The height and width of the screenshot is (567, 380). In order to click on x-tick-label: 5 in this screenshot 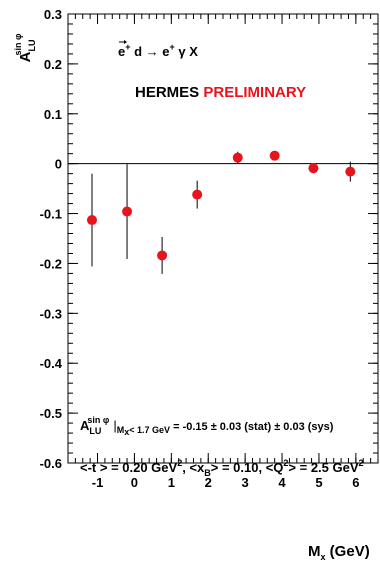, I will do `click(318, 482)`.